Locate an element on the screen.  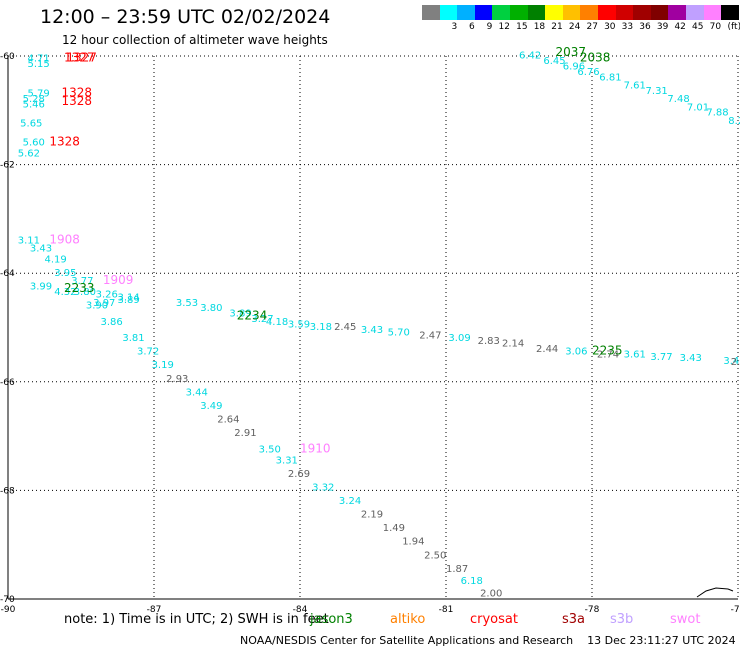
wave-height-value: 5.15 is located at coordinates (38, 64).